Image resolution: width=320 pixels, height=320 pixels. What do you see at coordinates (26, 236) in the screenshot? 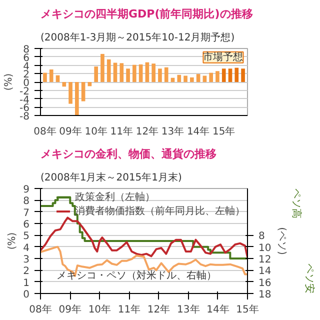
I see `y-tick-label: 5` at bounding box center [26, 236].